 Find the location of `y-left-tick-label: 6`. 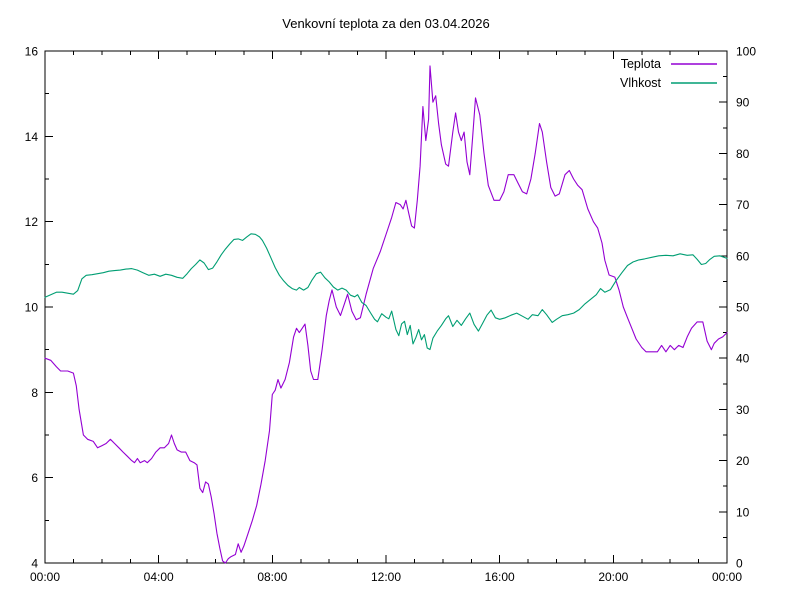

y-left-tick-label: 6 is located at coordinates (34, 478).